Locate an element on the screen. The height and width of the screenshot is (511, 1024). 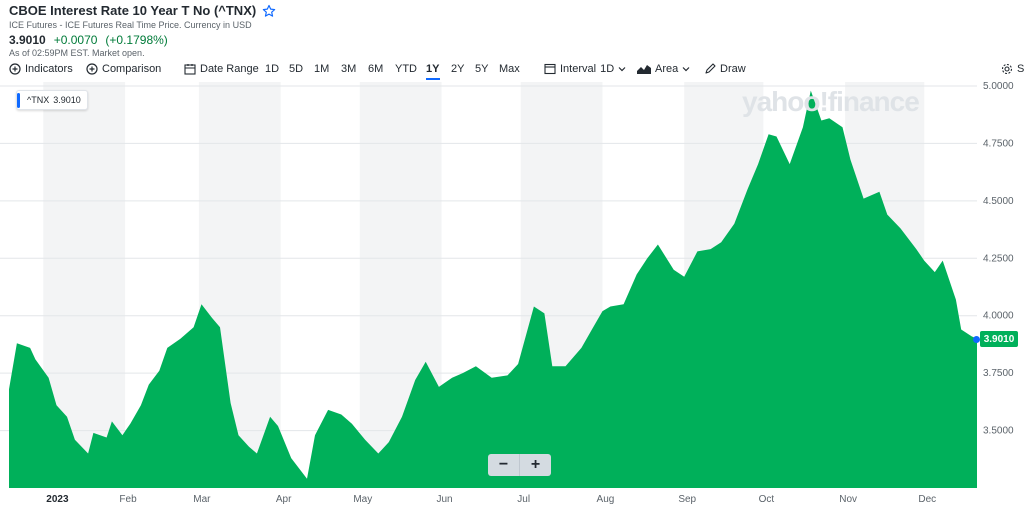
range-2y: 2Y is located at coordinates (458, 69).